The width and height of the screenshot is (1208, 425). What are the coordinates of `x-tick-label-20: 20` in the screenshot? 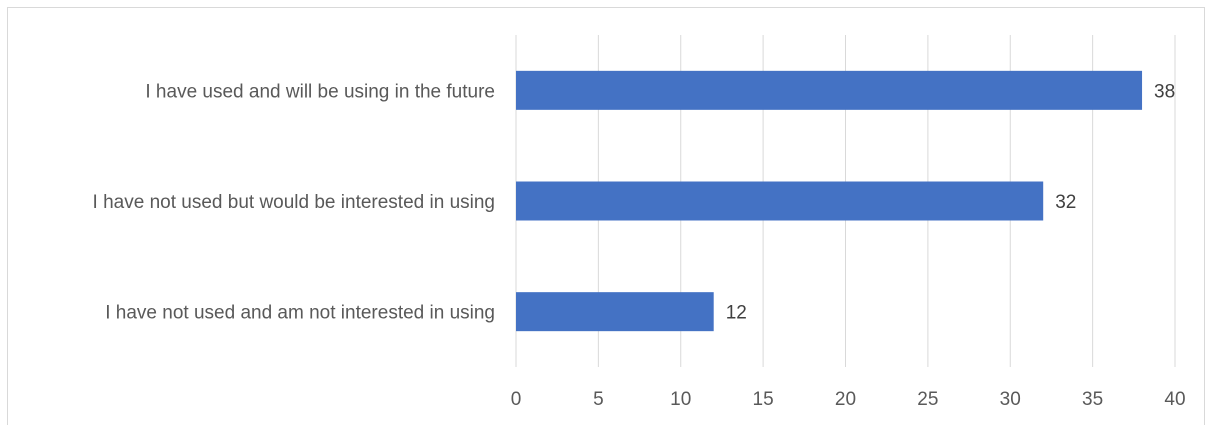 It's located at (845, 399).